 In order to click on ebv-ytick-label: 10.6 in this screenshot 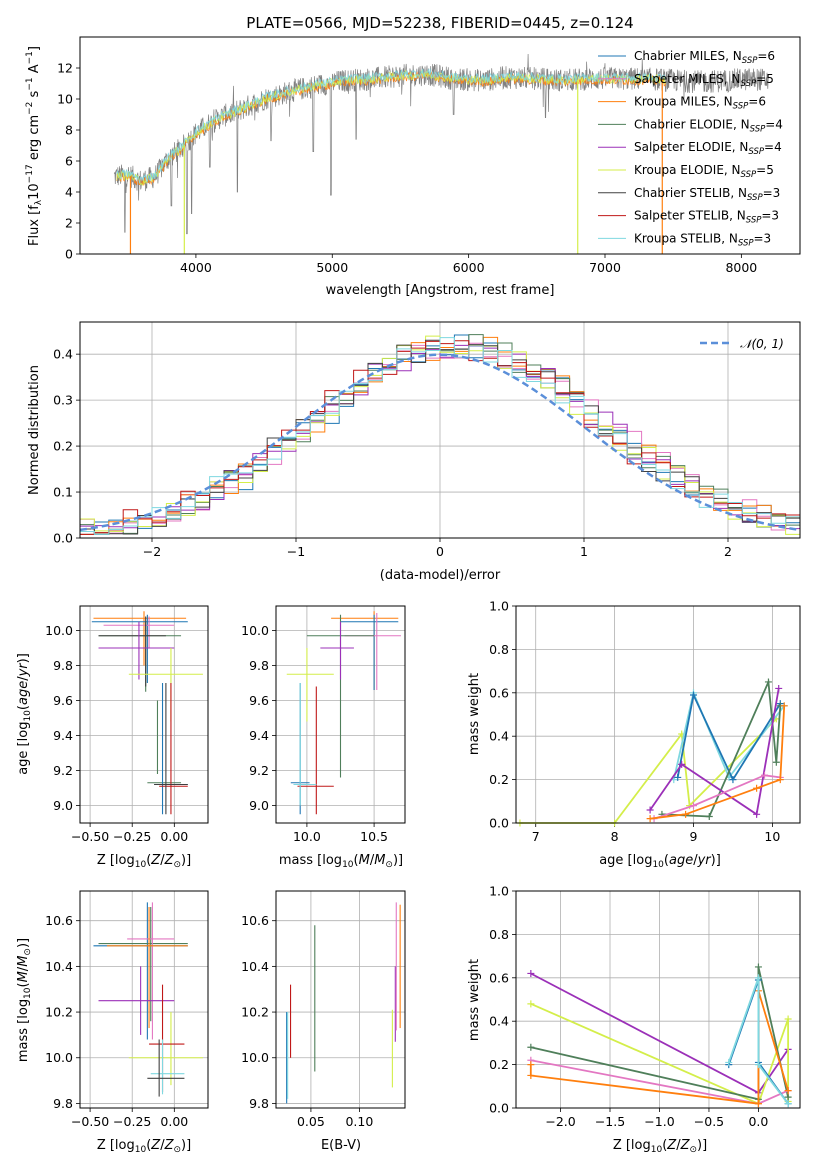, I will do `click(255, 920)`.